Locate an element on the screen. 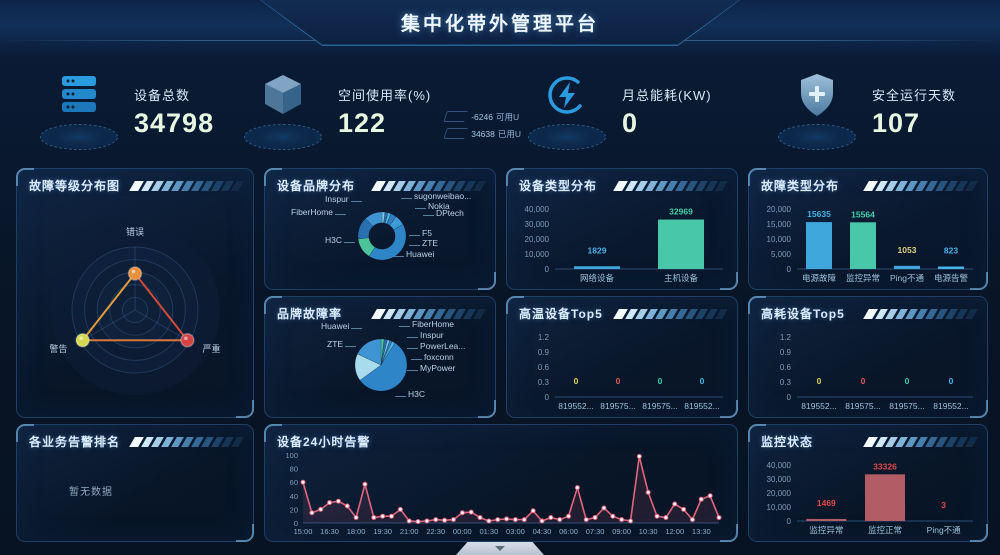 The width and height of the screenshot is (1000, 555). svg-text: 电源故障 is located at coordinates (819, 278).